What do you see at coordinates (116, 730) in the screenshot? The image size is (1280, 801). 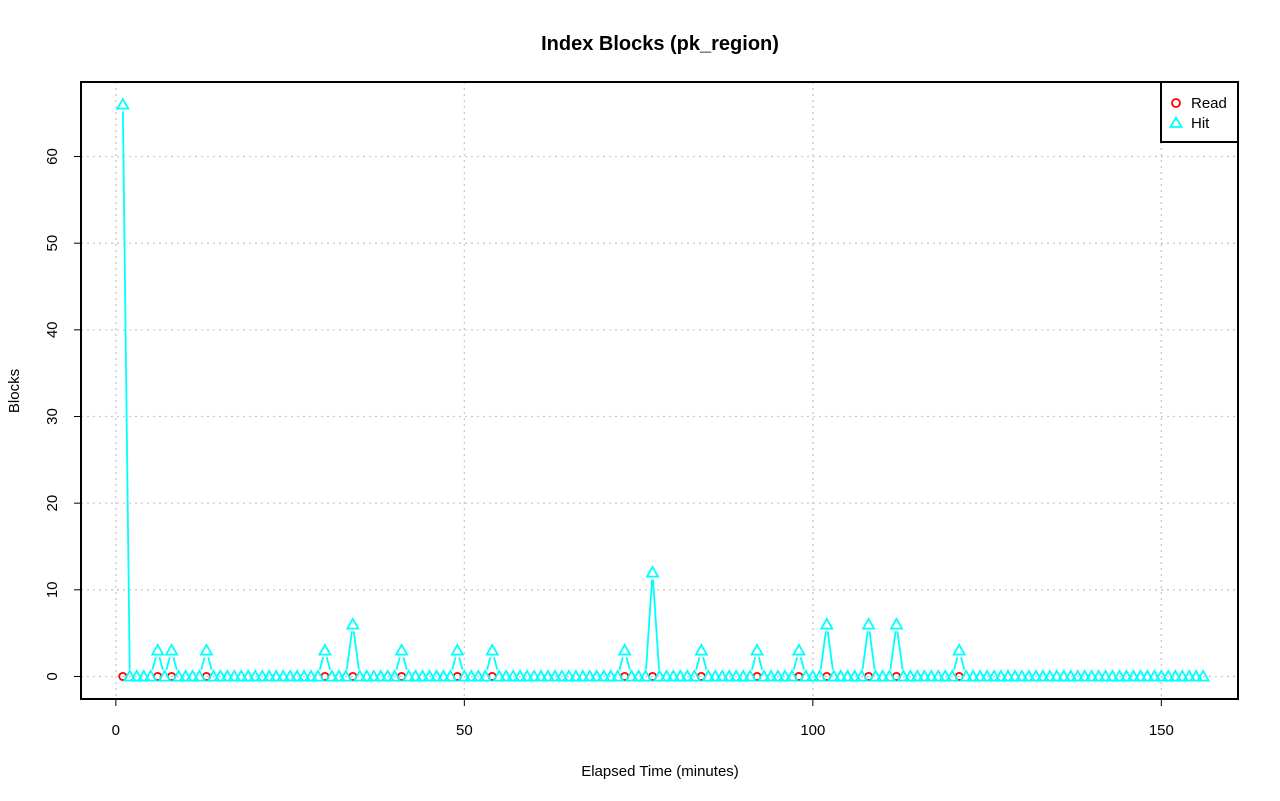 I see `x-tick-label: 0` at bounding box center [116, 730].